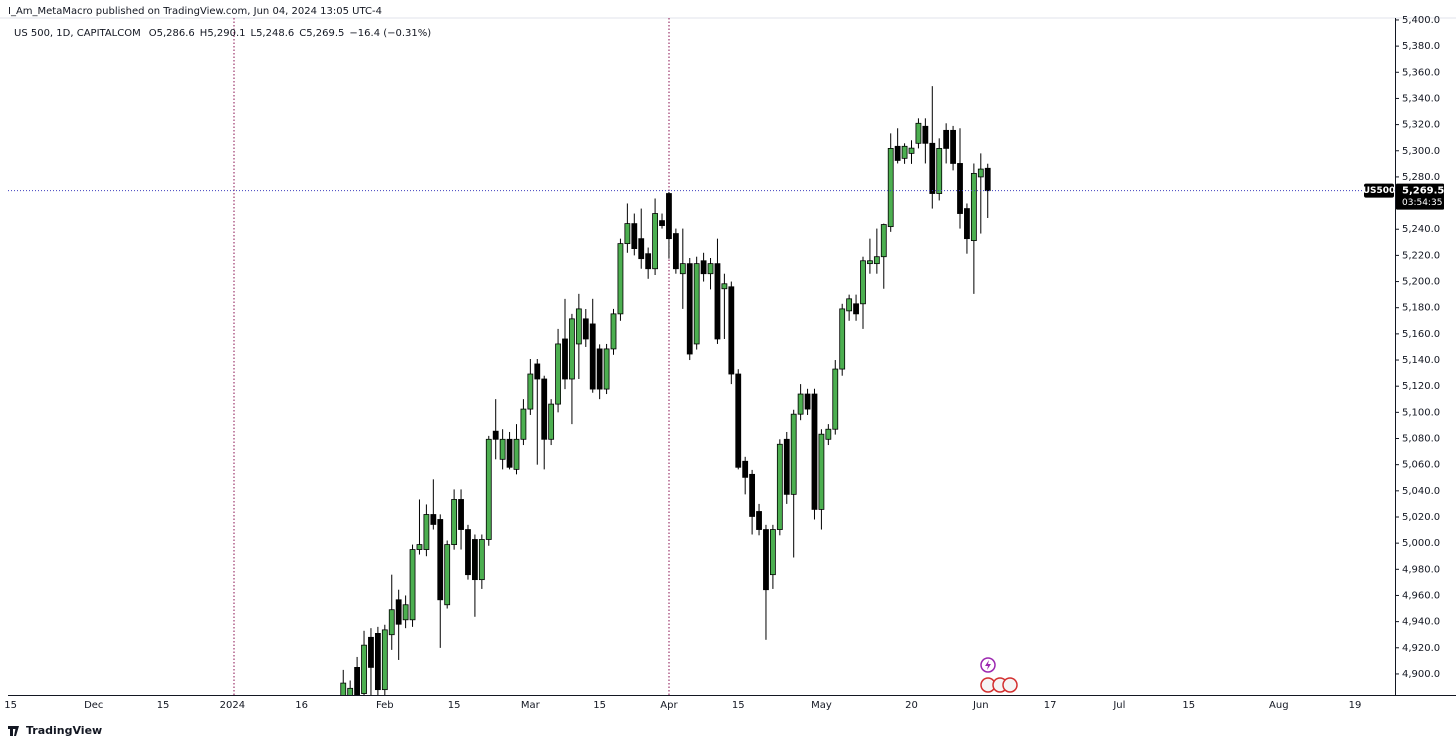 This screenshot has height=745, width=1456. I want to click on y-tick-label: 5,220.0, so click(1421, 255).